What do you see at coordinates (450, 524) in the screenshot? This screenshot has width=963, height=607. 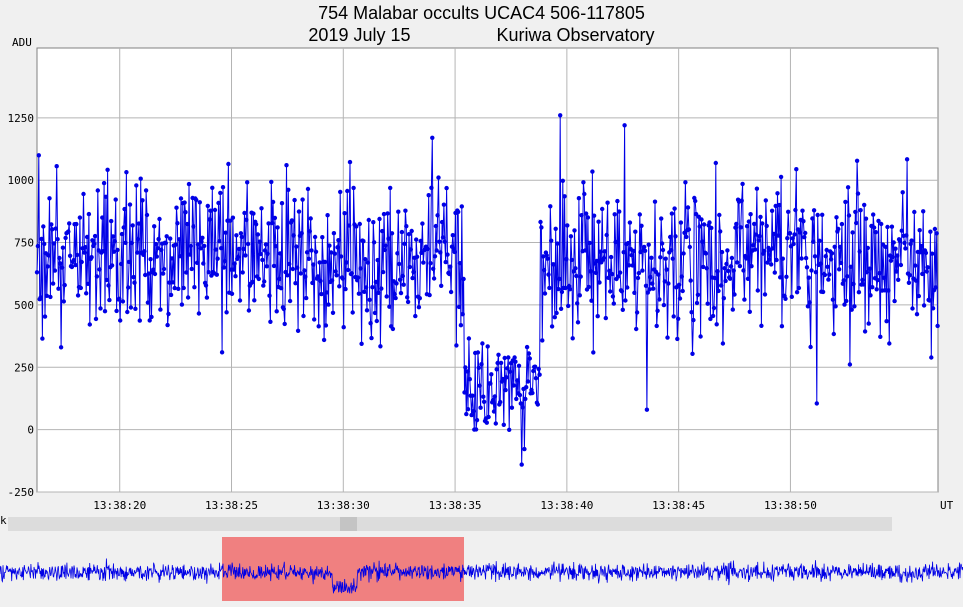 I see `horizontal-scrollbar` at bounding box center [450, 524].